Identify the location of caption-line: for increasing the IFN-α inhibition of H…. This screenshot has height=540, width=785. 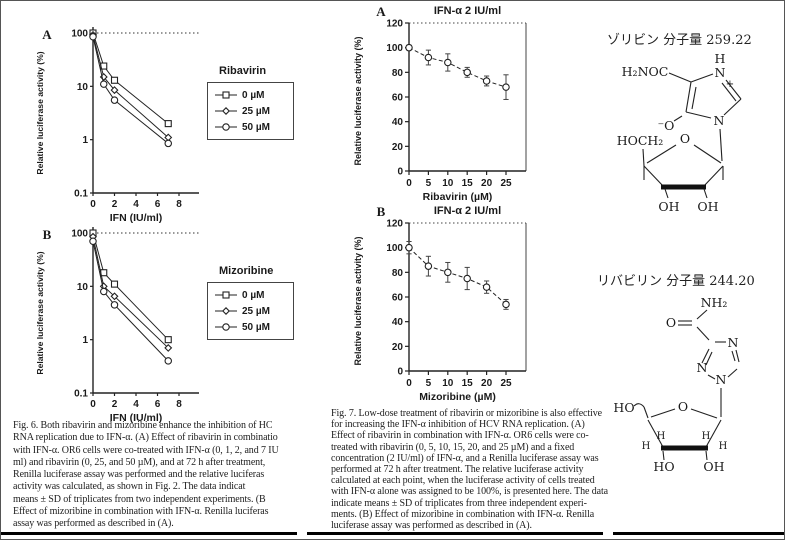
(458, 425).